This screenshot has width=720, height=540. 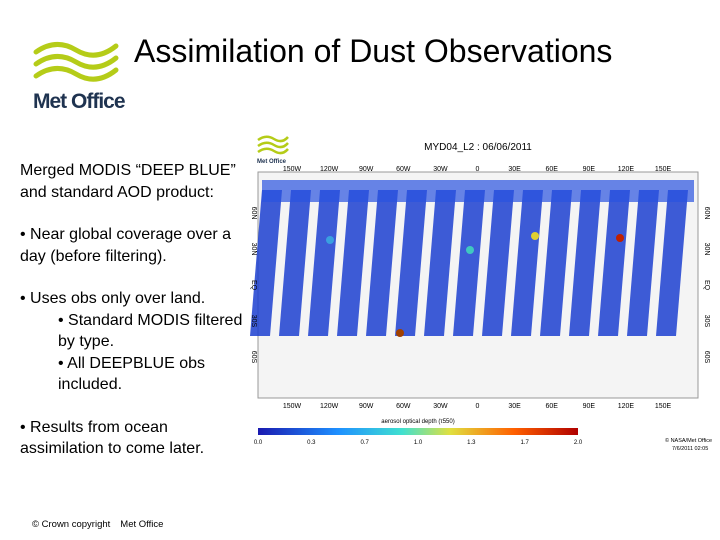 I want to click on colorbar-tick-label: 2.0, so click(x=578, y=443).